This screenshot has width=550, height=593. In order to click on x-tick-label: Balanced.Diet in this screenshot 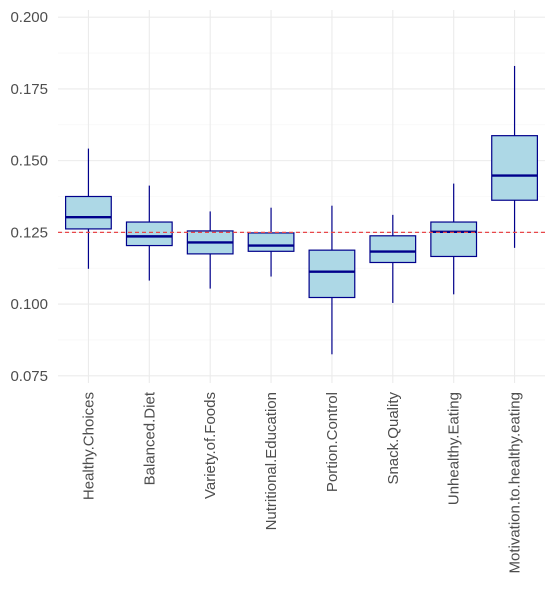, I will do `click(149, 438)`.